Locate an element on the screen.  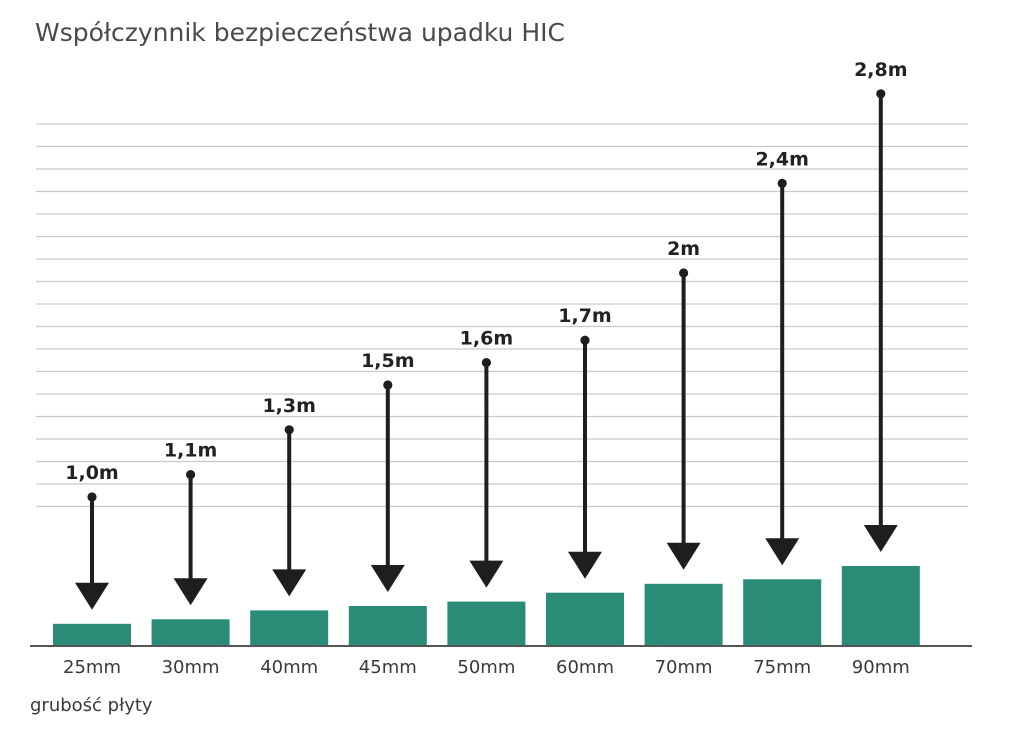
x-tick-90mm: 90mm is located at coordinates (881, 667).